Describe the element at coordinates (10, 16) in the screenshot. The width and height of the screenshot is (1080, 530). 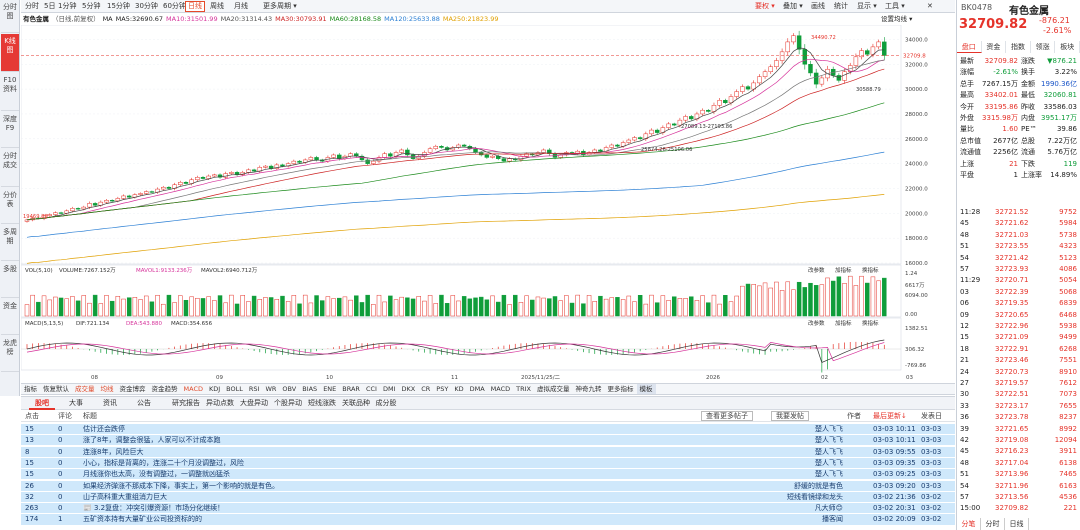
I see `left-tab-0: 分时图` at that location.